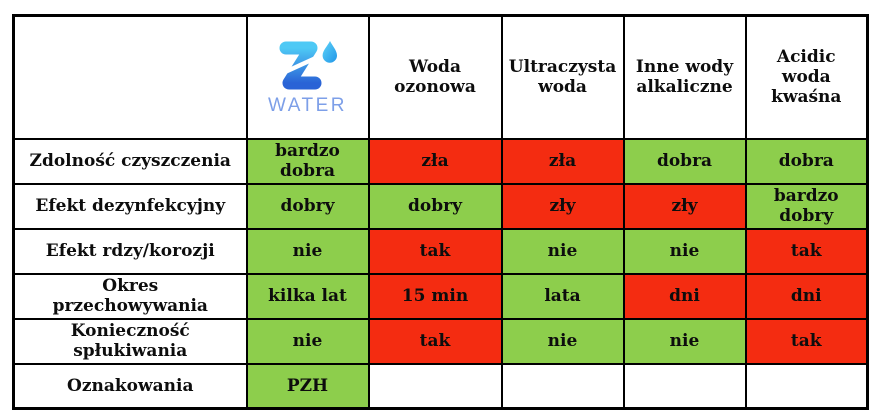 This screenshot has width=880, height=419. What do you see at coordinates (308, 65) in the screenshot?
I see `z-droplet-logo-icon` at bounding box center [308, 65].